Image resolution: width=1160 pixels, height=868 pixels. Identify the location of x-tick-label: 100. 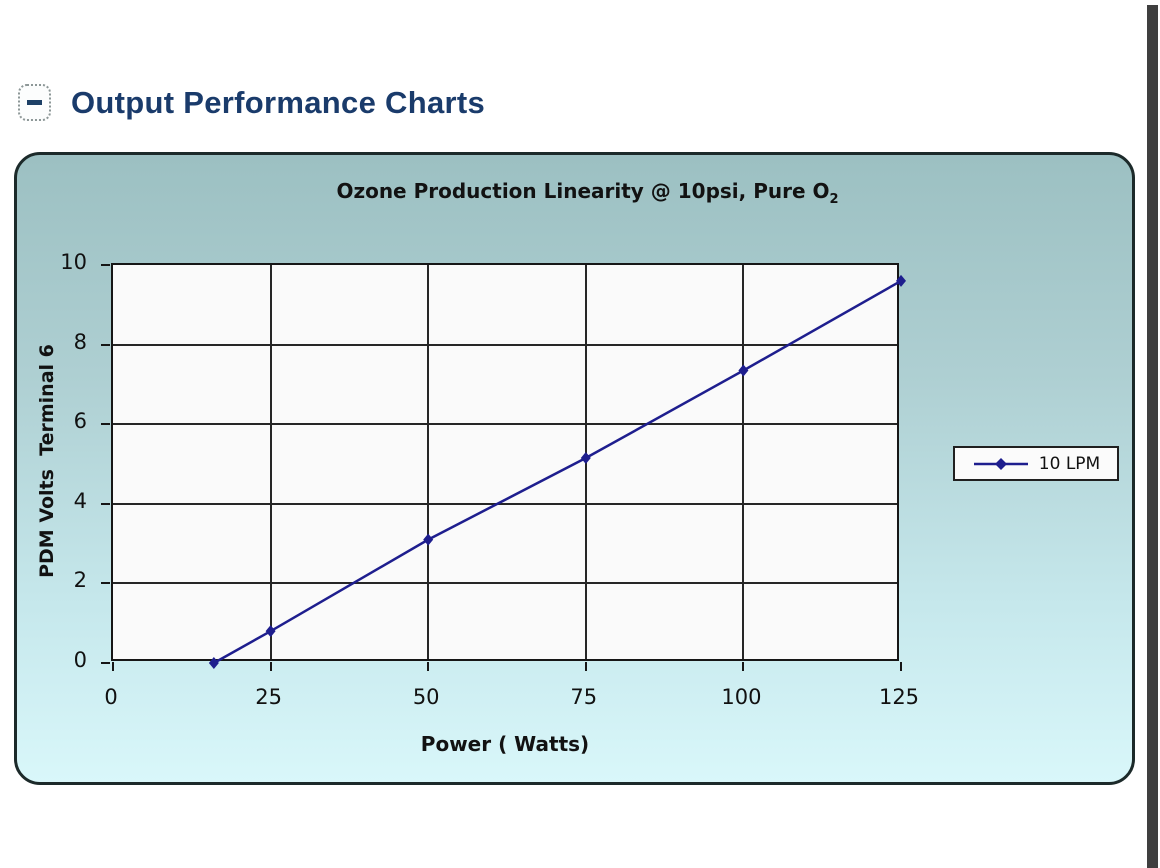
(741, 697).